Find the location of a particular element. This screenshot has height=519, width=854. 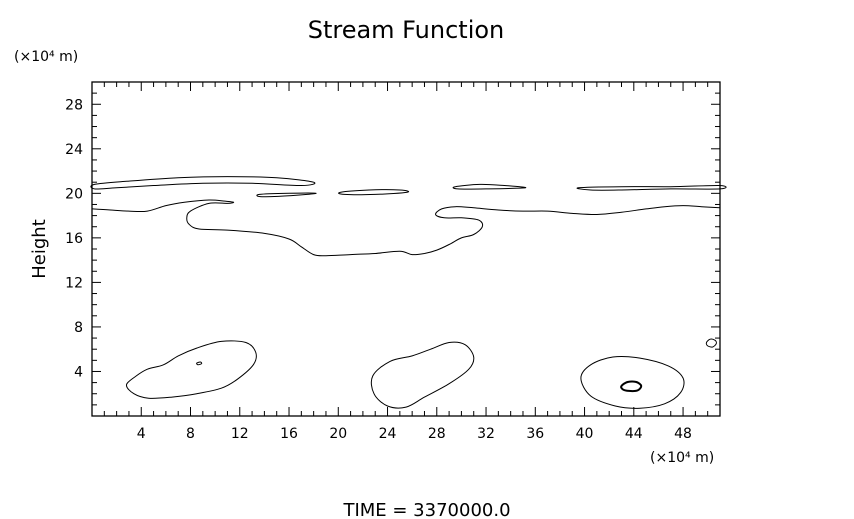

y-axis-unit: (×10⁴ m) is located at coordinates (46, 57).